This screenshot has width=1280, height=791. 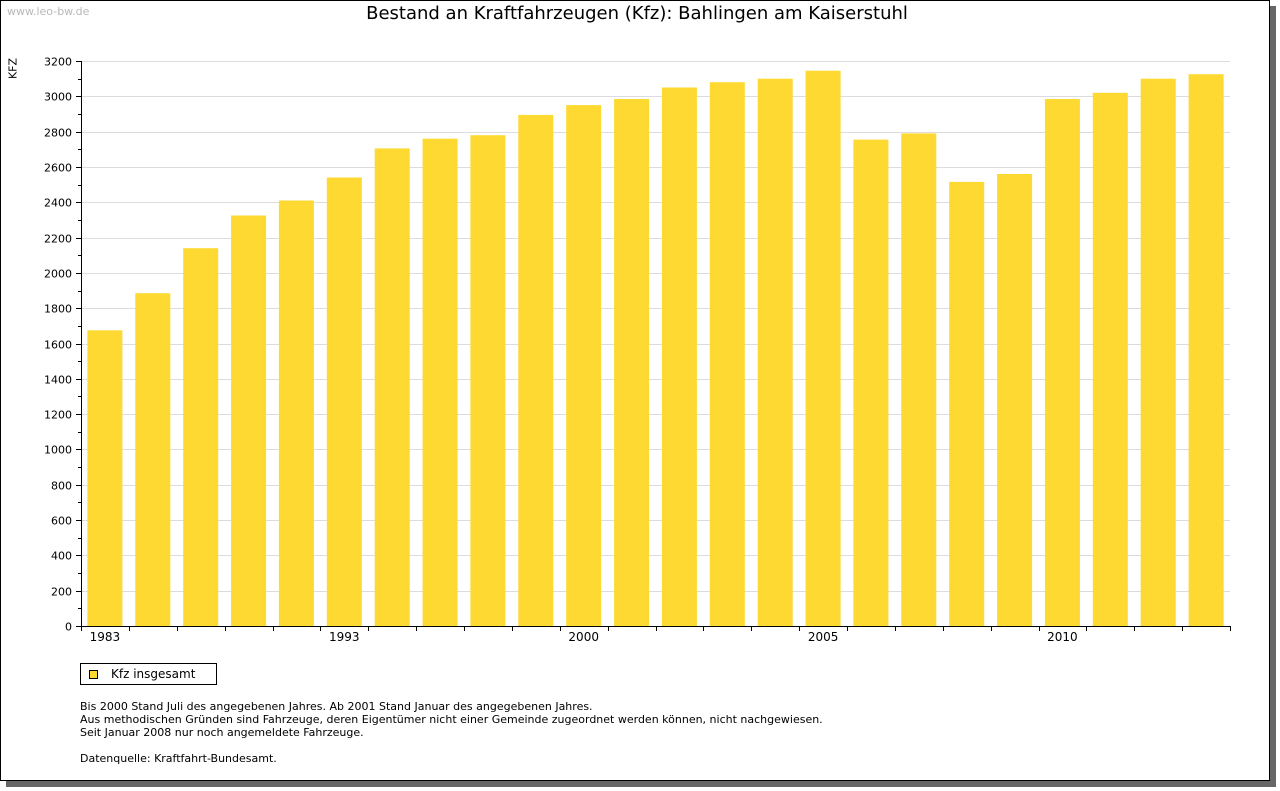 What do you see at coordinates (58, 380) in the screenshot?
I see `y-tick-label: 1400` at bounding box center [58, 380].